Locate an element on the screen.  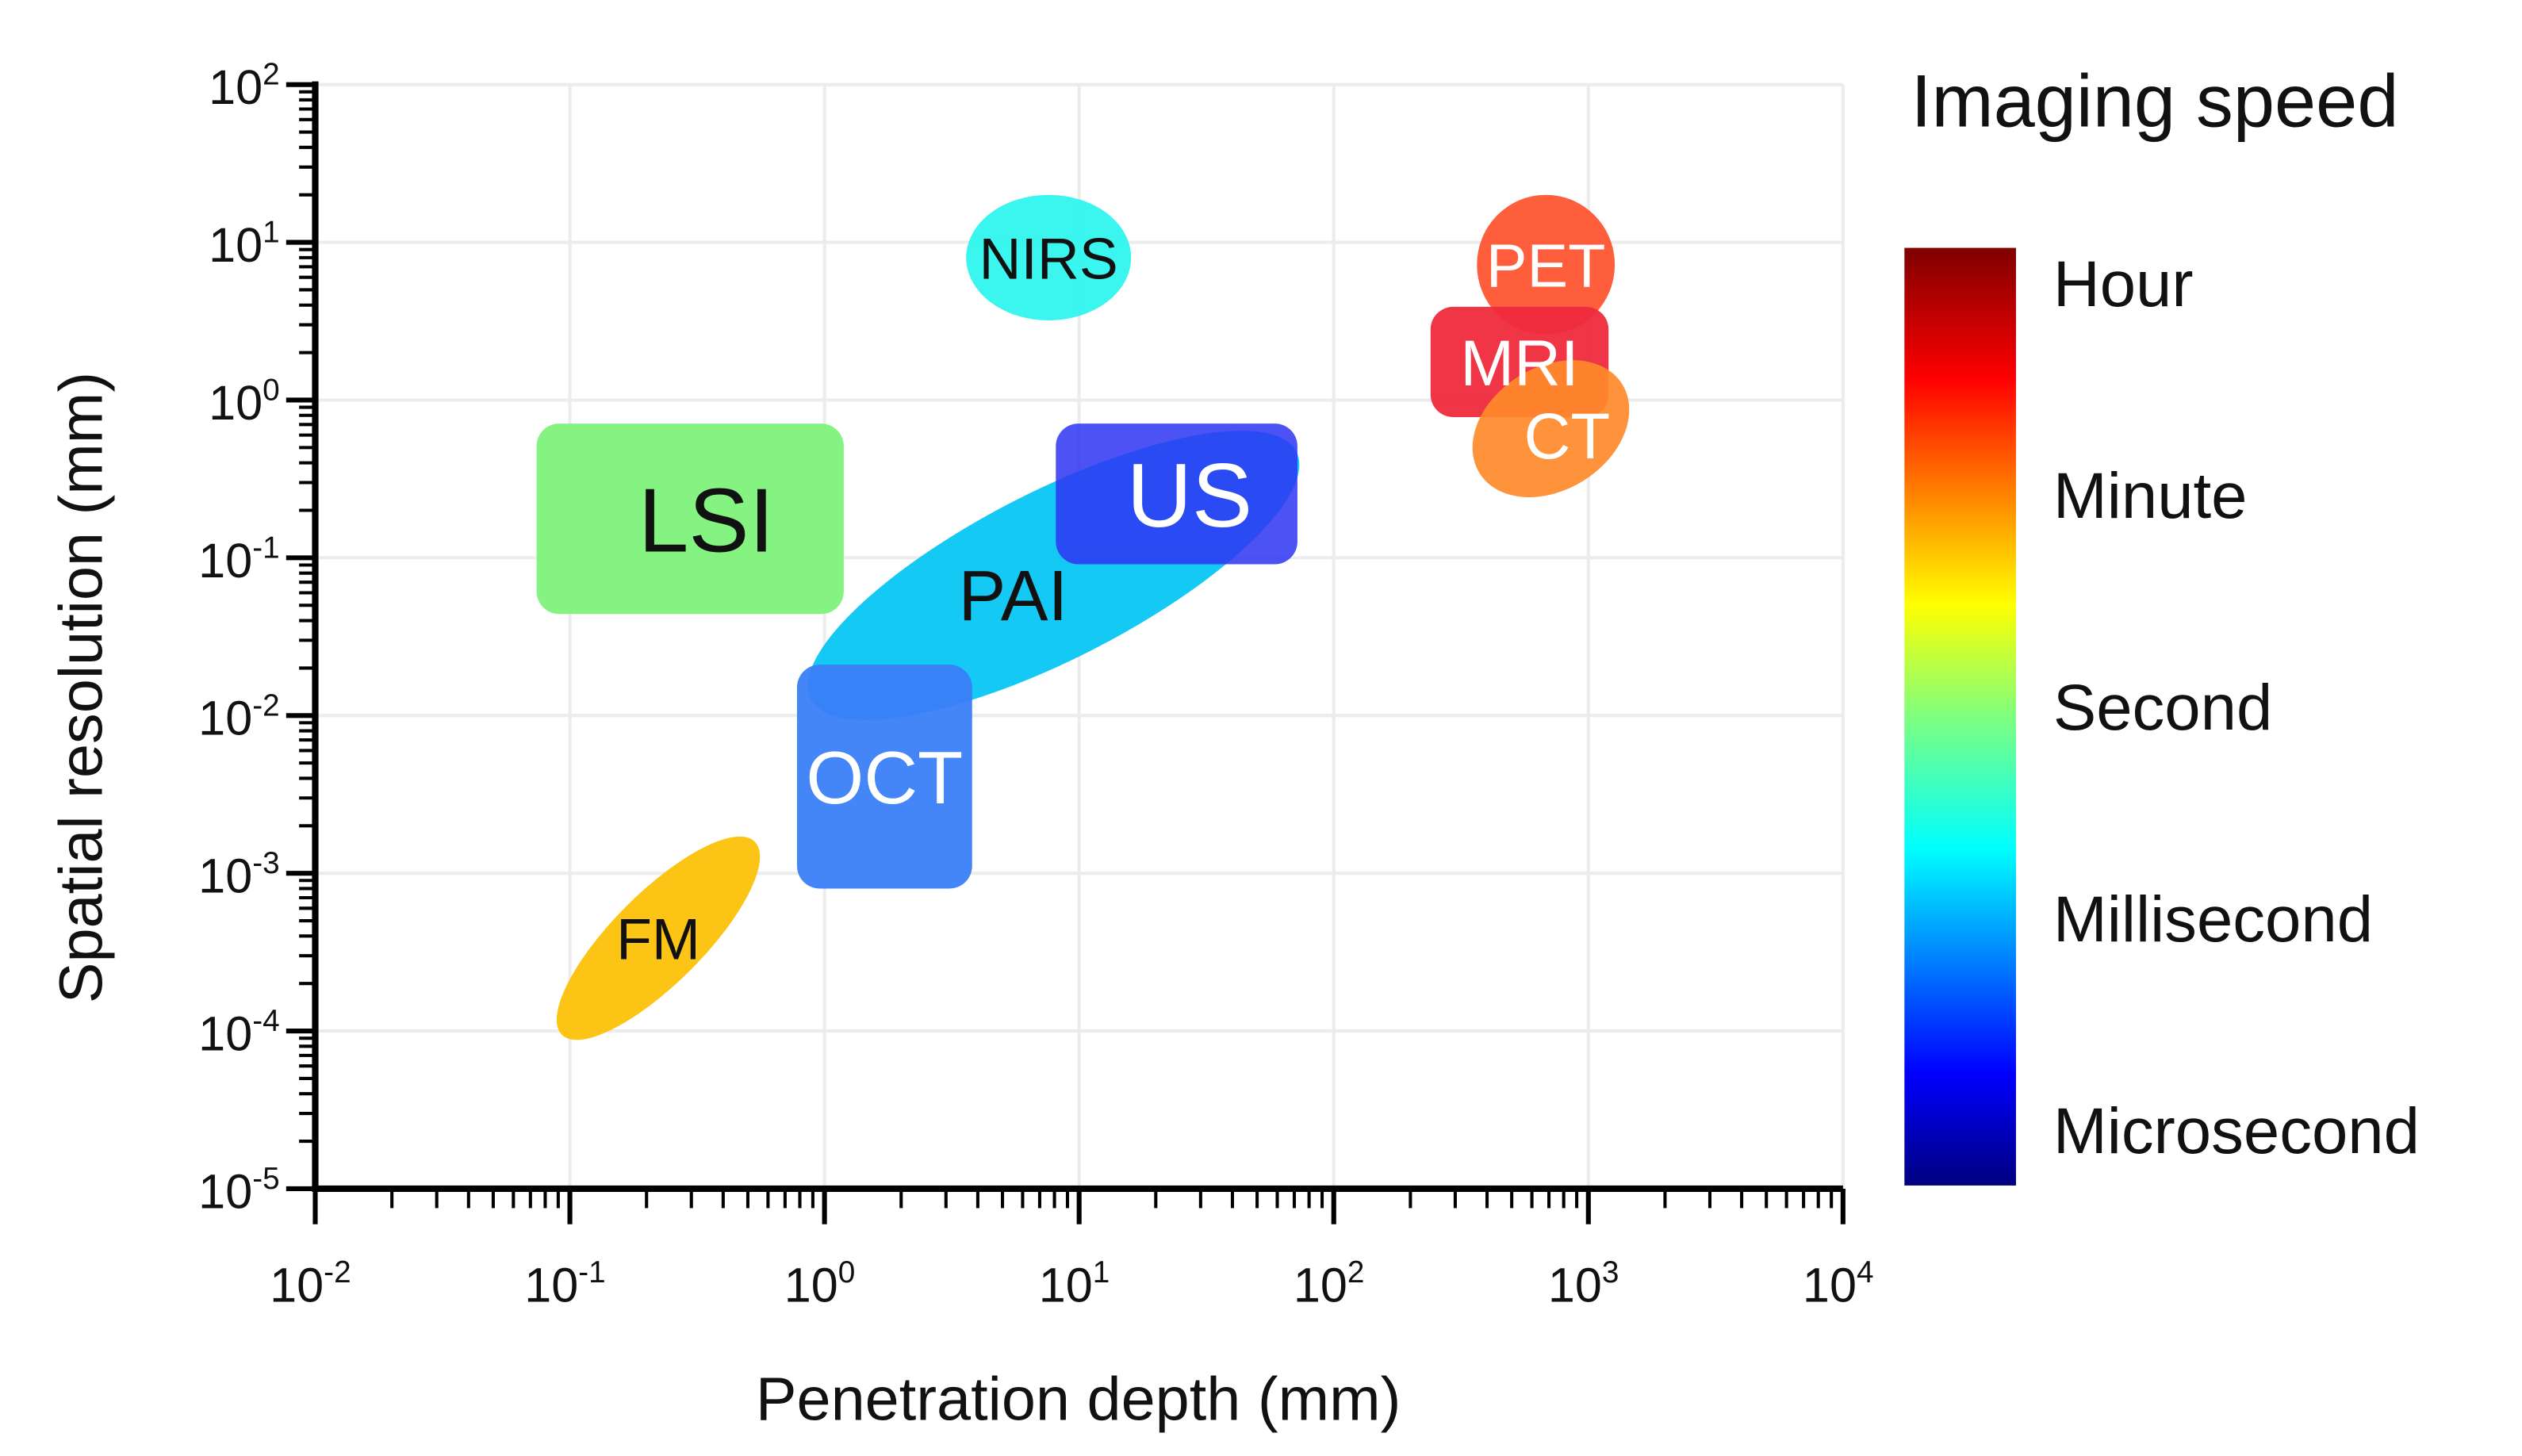
region-label-fm: FM is located at coordinates (658, 939).